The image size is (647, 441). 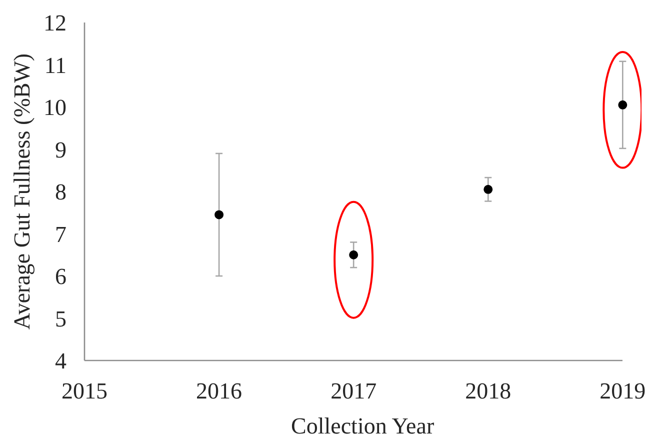 What do you see at coordinates (60, 276) in the screenshot?
I see `y-tick-label: 6` at bounding box center [60, 276].